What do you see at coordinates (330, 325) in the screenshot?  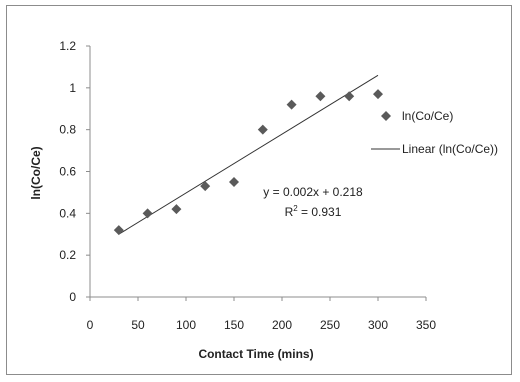 I see `x-tick-label: 250` at bounding box center [330, 325].